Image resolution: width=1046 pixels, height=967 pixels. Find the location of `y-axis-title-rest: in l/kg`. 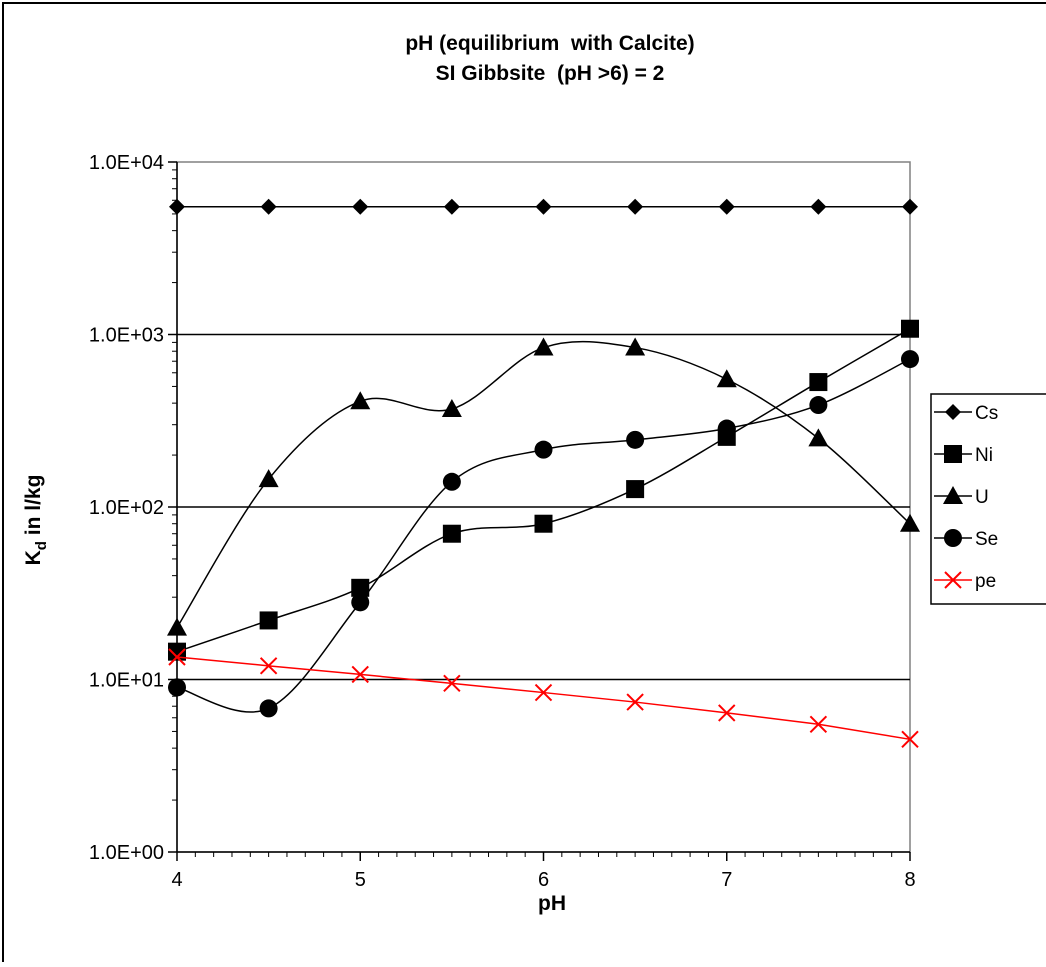

y-axis-title-rest: in l/kg is located at coordinates (33, 508).